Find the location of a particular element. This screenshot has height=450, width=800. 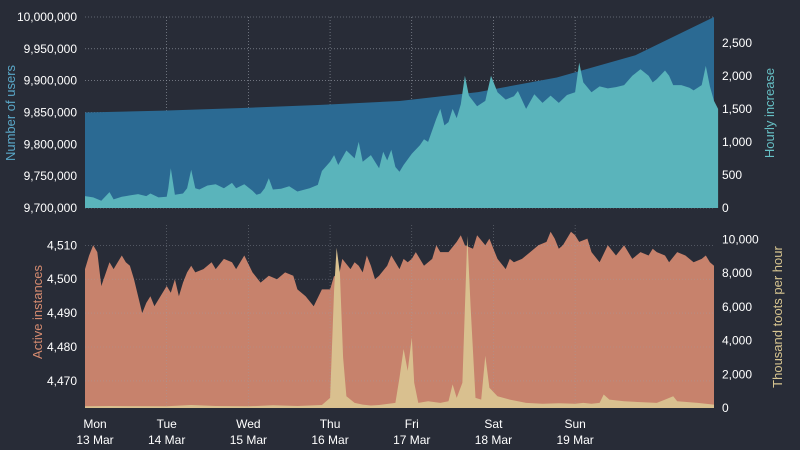

instances-tick-label: 4,480 is located at coordinates (62, 347).